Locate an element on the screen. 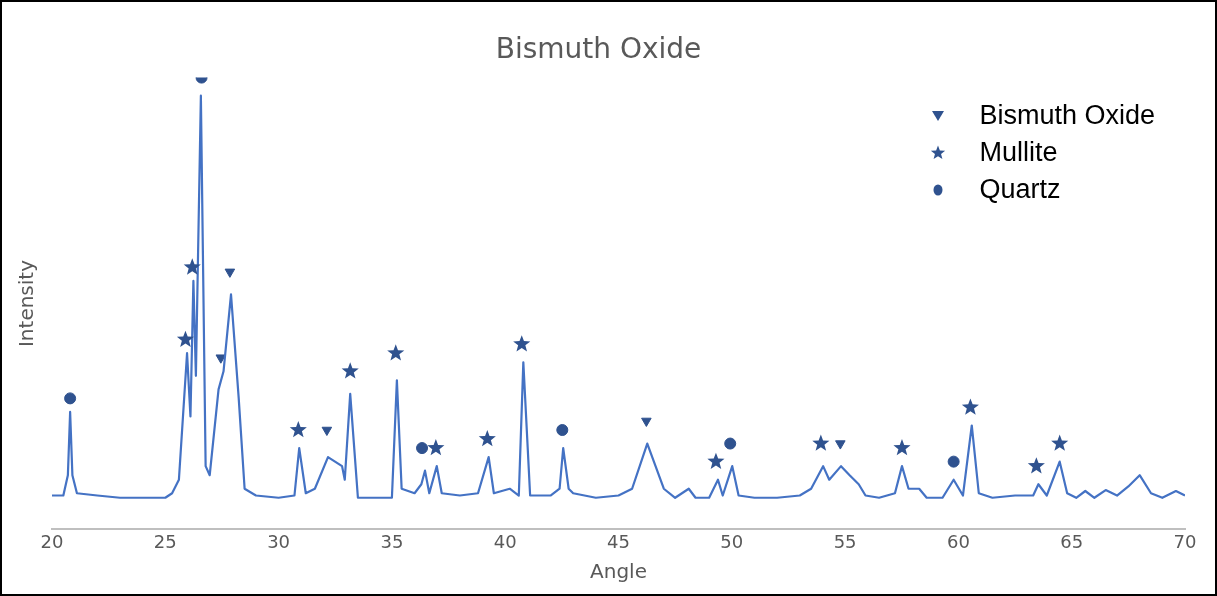 This screenshot has width=1217, height=596. x-tick-label: 40 is located at coordinates (505, 541).